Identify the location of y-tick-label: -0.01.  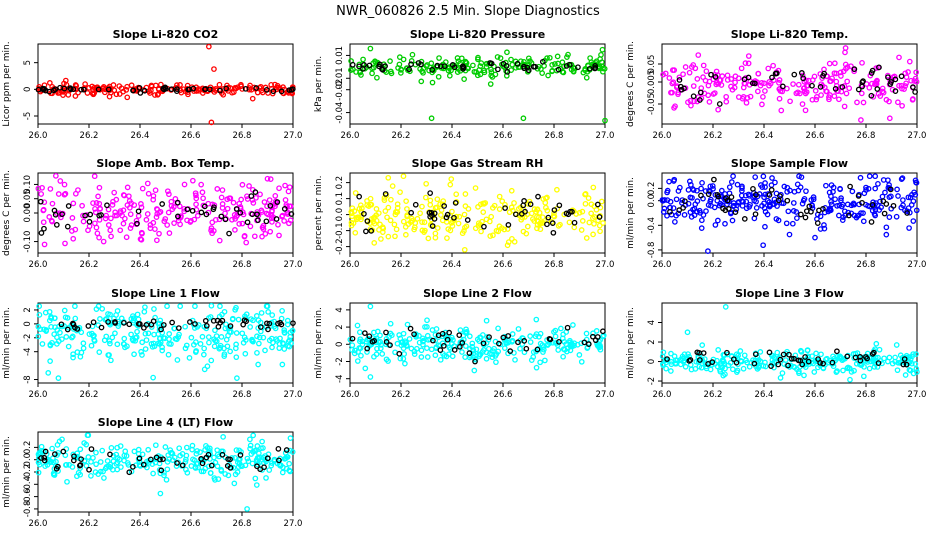
(340, 78).